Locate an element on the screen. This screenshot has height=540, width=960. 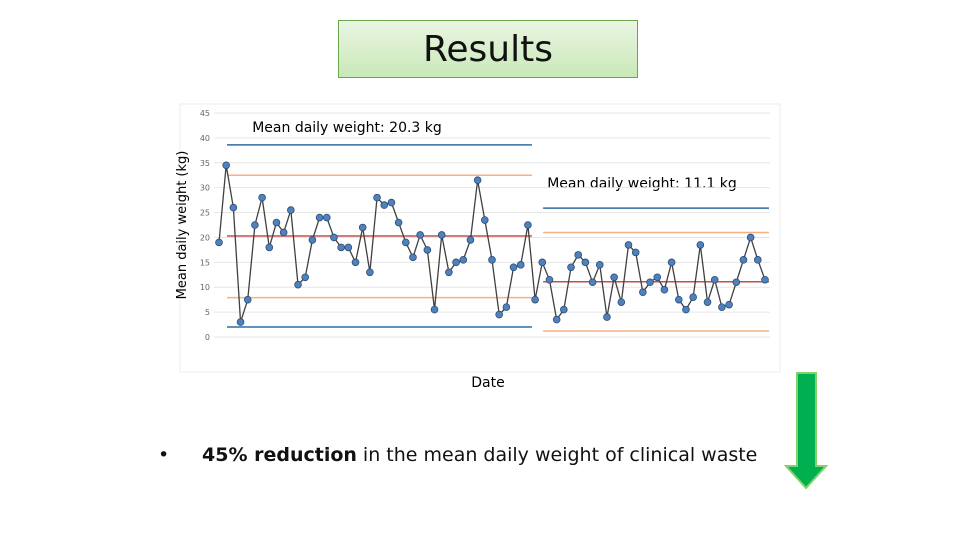
y-tick-label: 10 is located at coordinates (205, 287).